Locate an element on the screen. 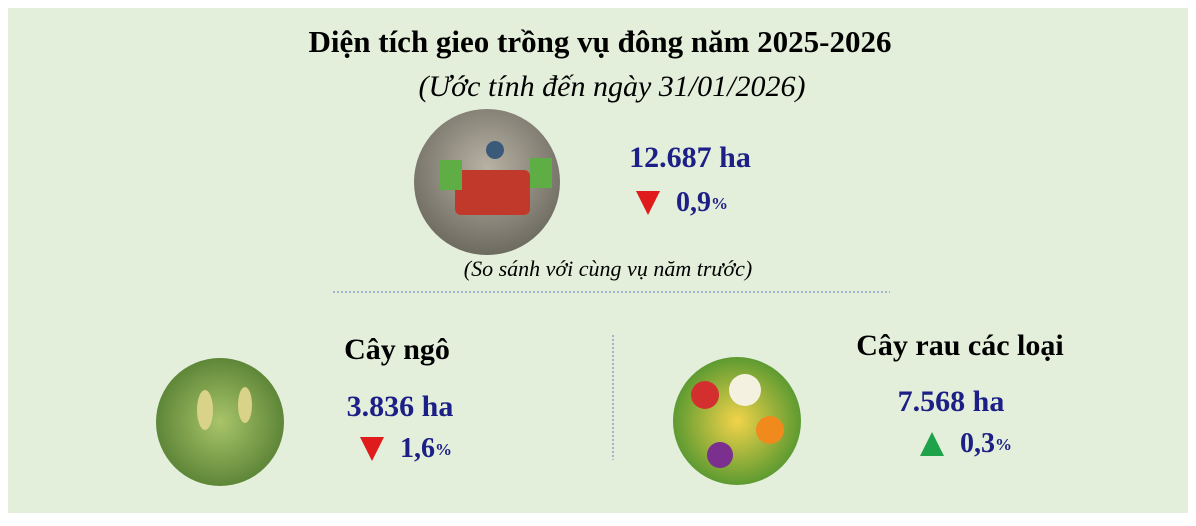 The height and width of the screenshot is (526, 1196). item-value: 7.568 ha is located at coordinates (951, 401).